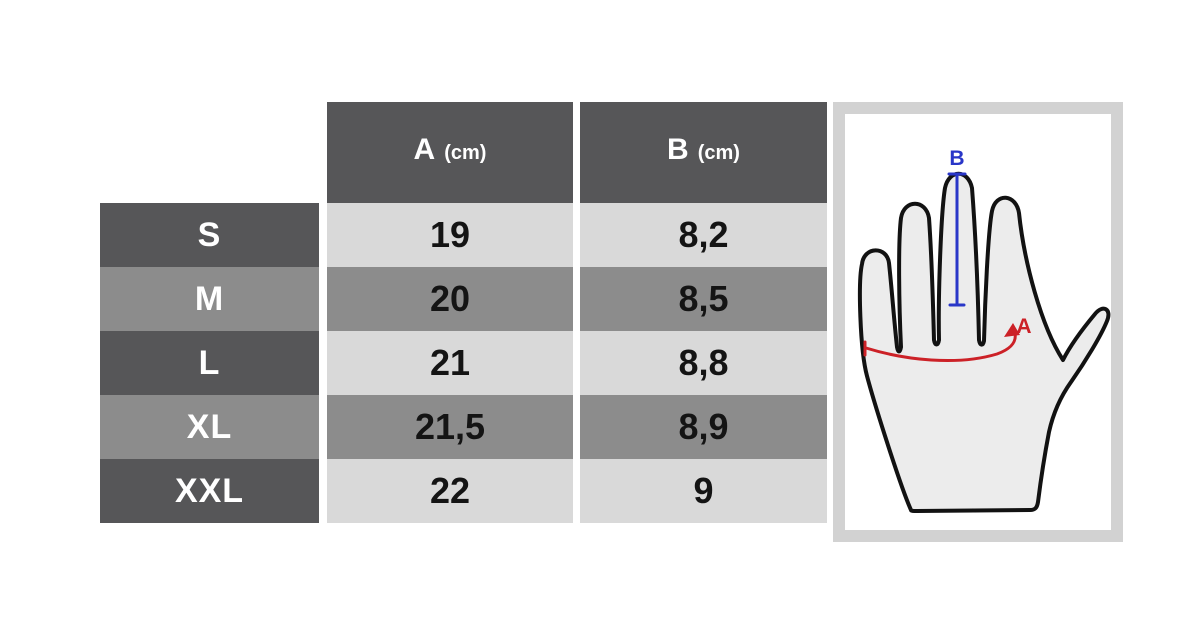 This screenshot has height=630, width=1200. I want to click on hand-illustration: B A, so click(984, 330).